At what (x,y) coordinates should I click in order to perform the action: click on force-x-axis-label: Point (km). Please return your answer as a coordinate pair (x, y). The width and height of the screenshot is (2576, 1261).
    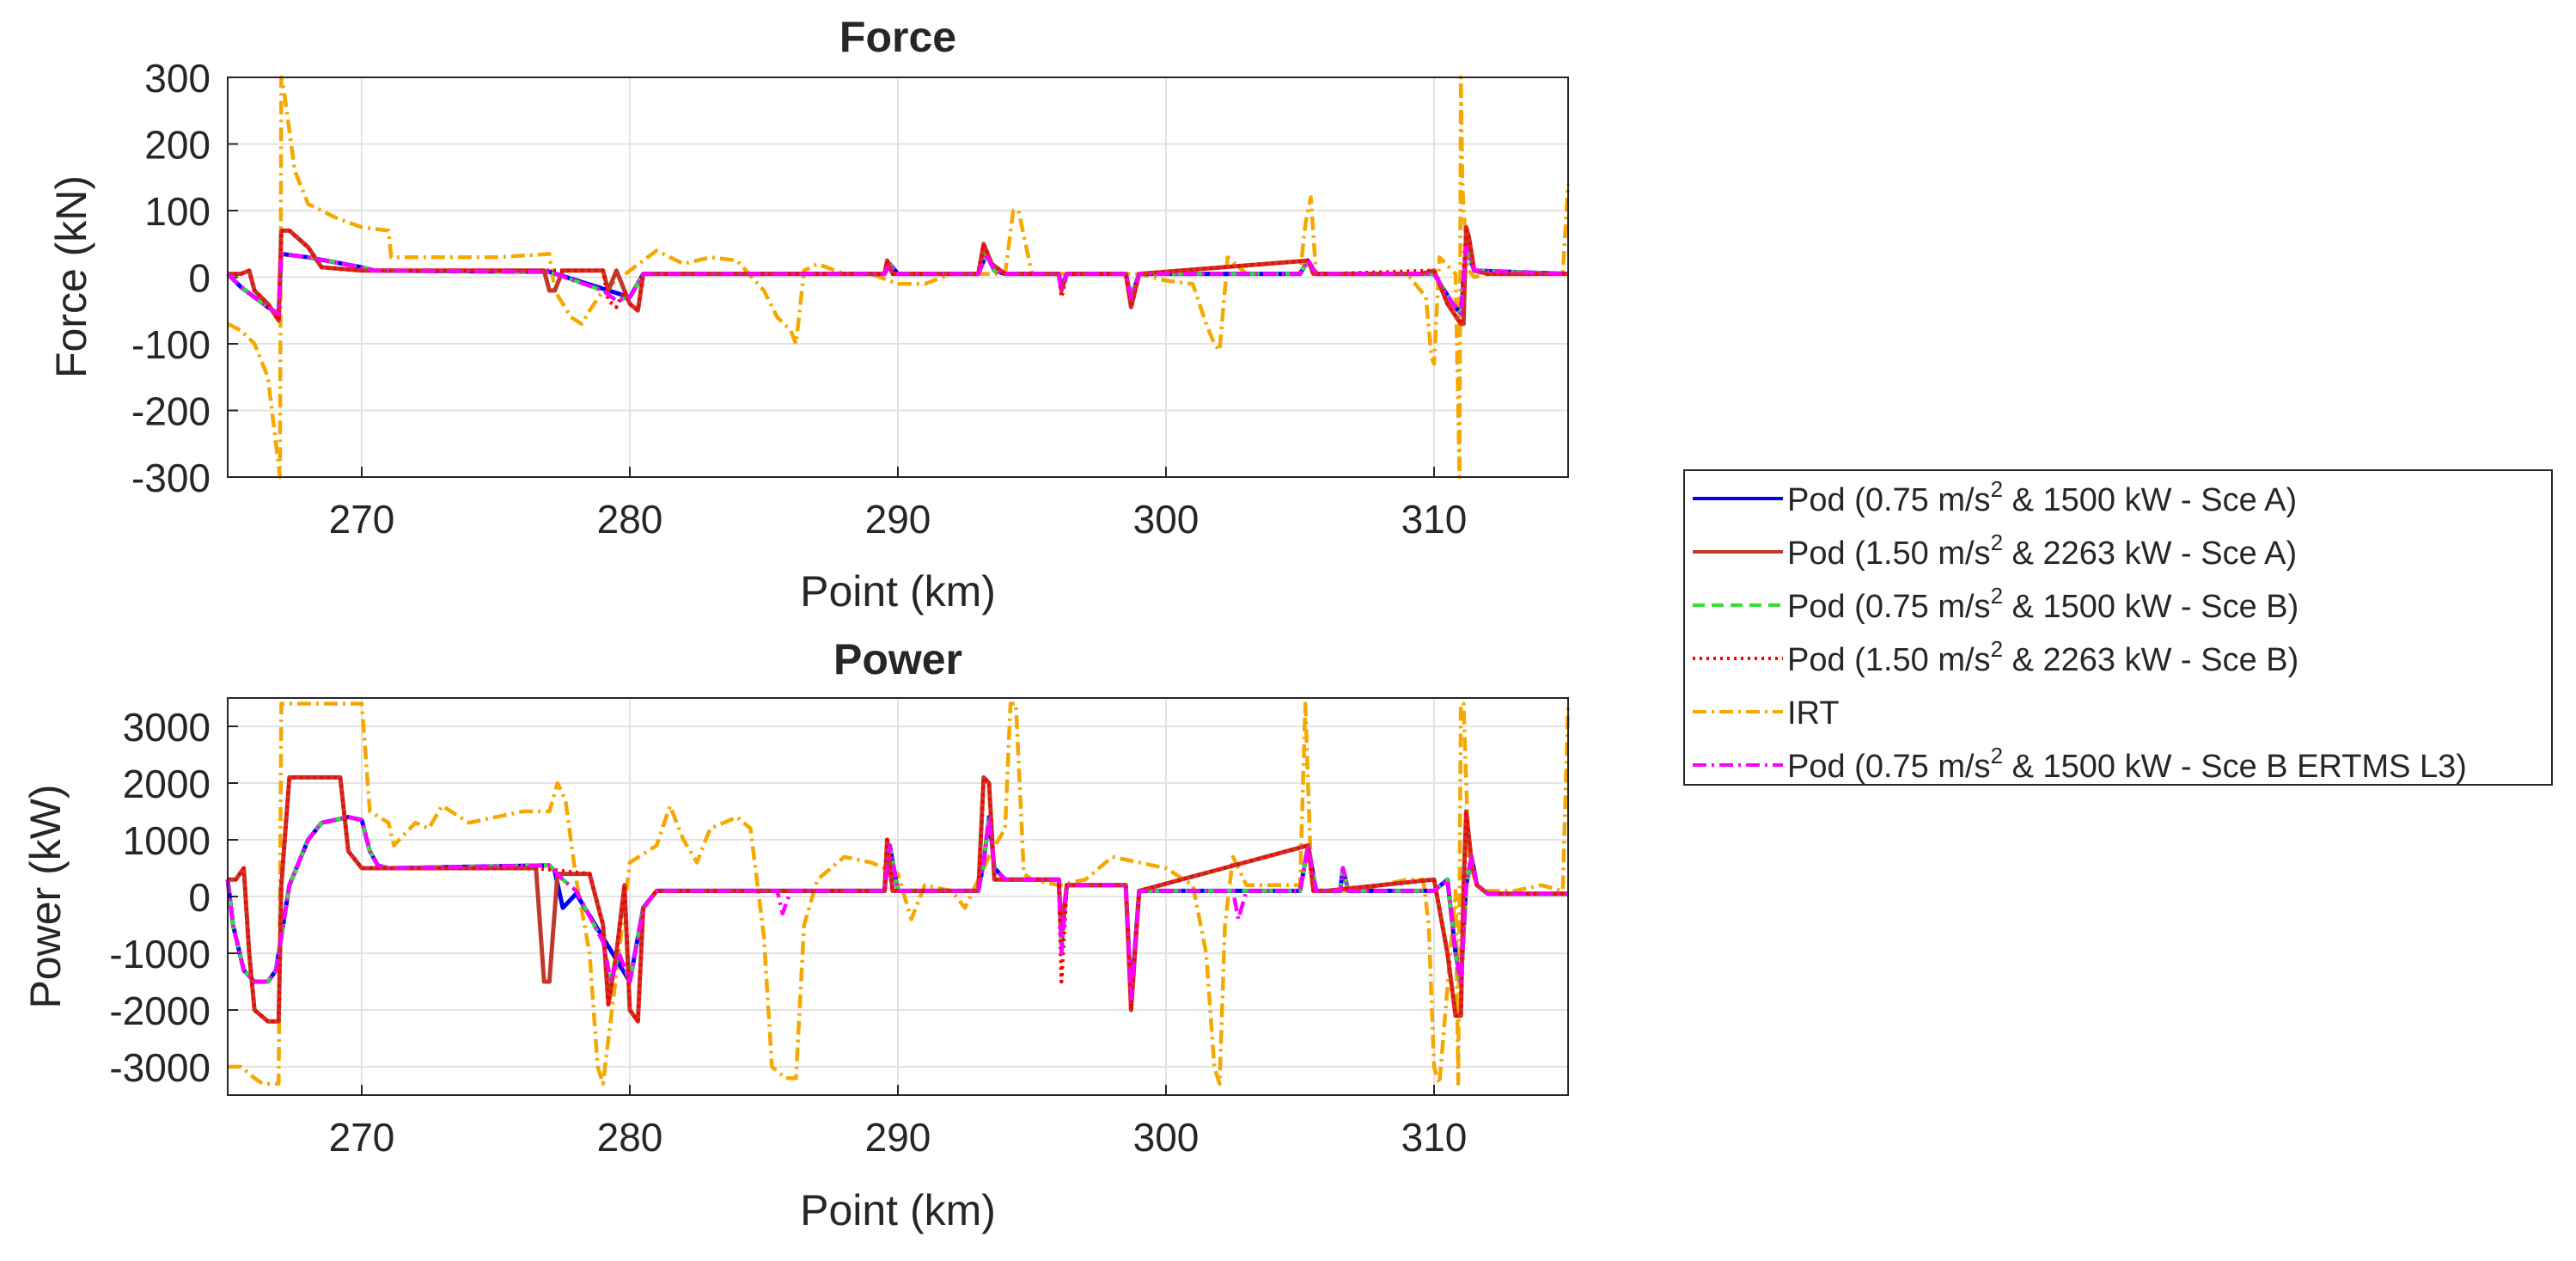
    Looking at the image, I should click on (898, 591).